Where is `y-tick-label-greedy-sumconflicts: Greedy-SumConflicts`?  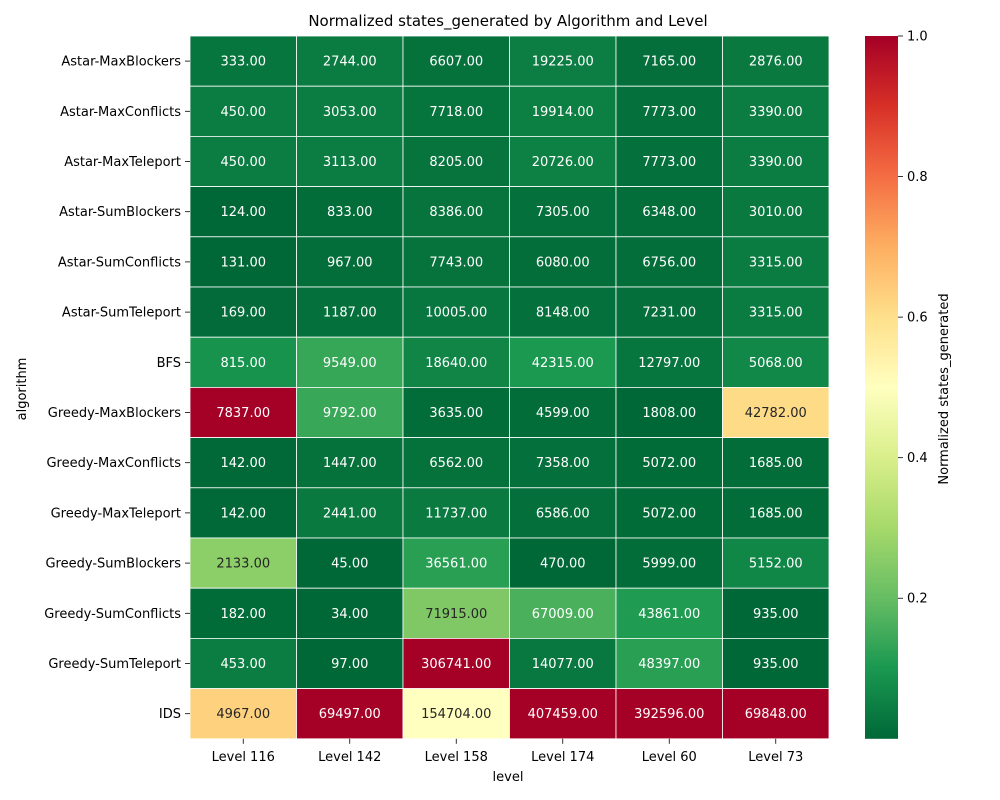 y-tick-label-greedy-sumconflicts: Greedy-SumConflicts is located at coordinates (112, 614).